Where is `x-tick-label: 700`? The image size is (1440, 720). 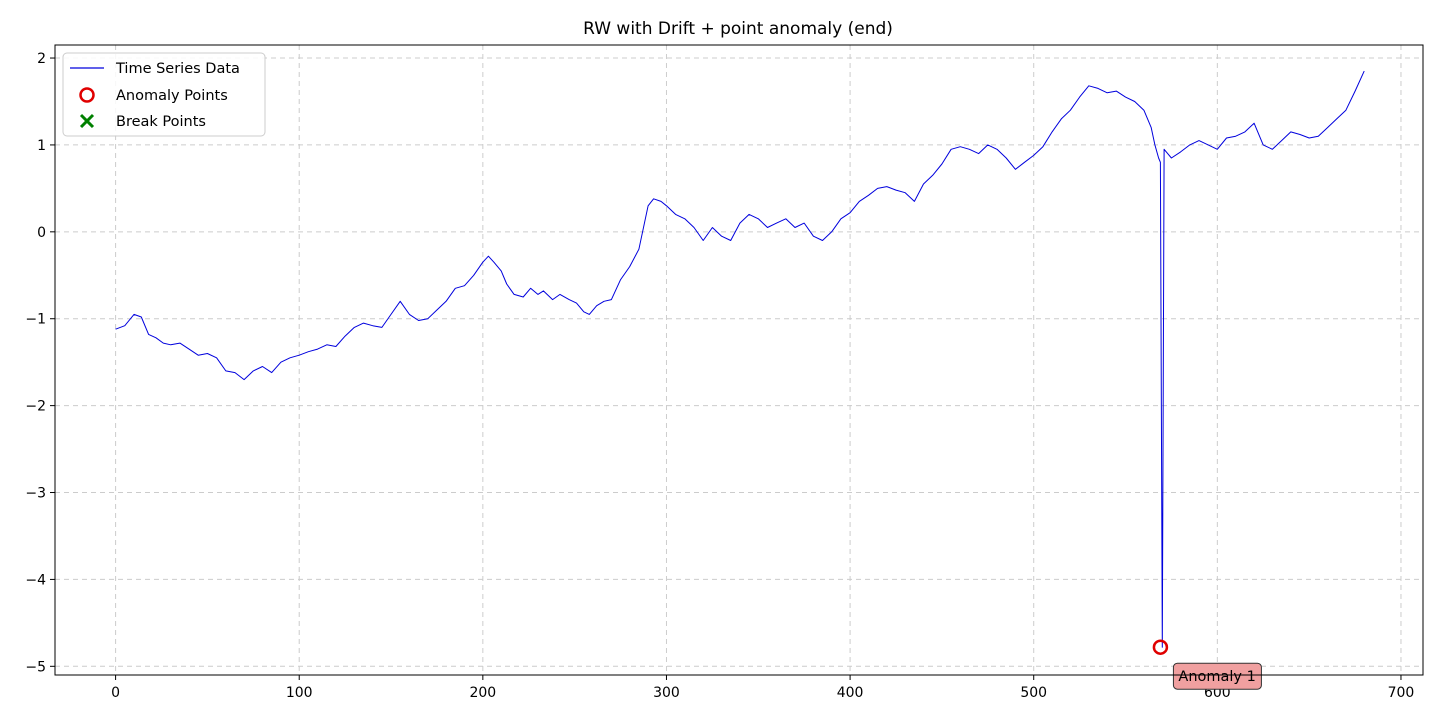 x-tick-label: 700 is located at coordinates (1401, 693).